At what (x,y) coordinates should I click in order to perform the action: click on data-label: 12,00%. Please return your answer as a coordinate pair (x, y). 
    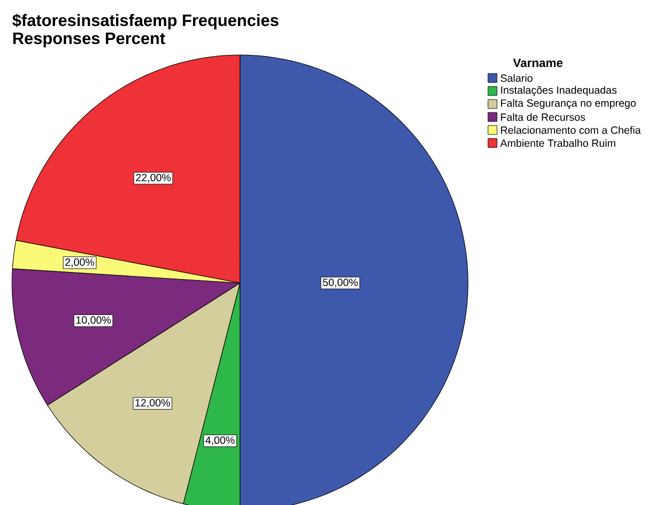
    Looking at the image, I should click on (153, 403).